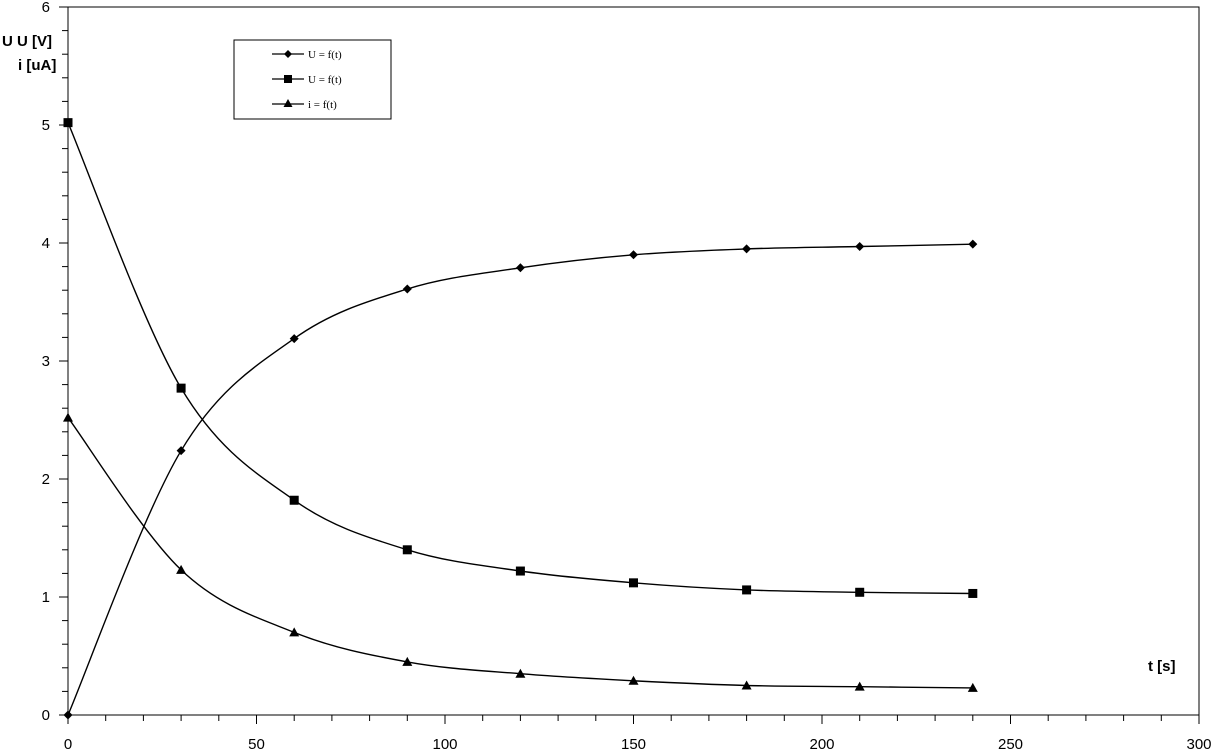 The height and width of the screenshot is (753, 1215). I want to click on legend-box, so click(312, 79).